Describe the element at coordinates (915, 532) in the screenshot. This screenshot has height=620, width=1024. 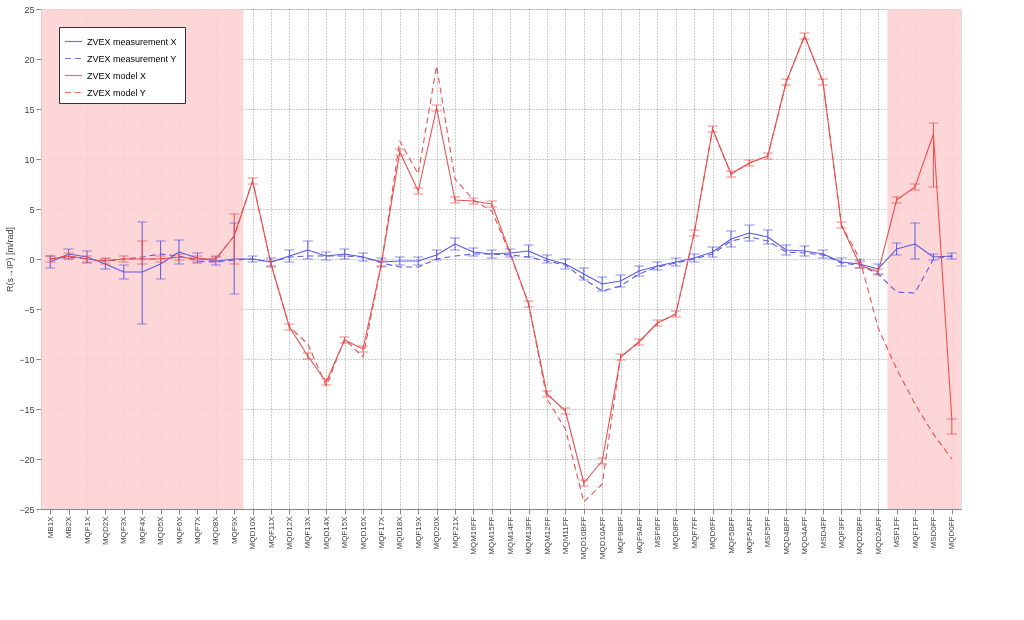
I see `x-tick-label: MQF1FF` at that location.